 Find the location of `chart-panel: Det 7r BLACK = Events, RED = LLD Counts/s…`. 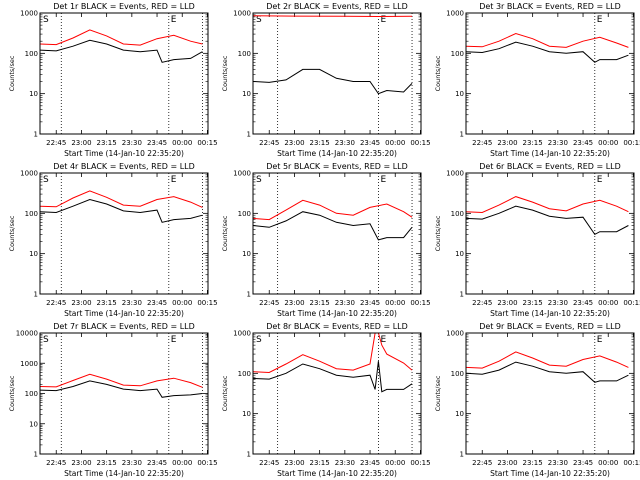

chart-panel: Det 7r BLACK = Events, RED = LLD Counts/s… is located at coordinates (113, 400).